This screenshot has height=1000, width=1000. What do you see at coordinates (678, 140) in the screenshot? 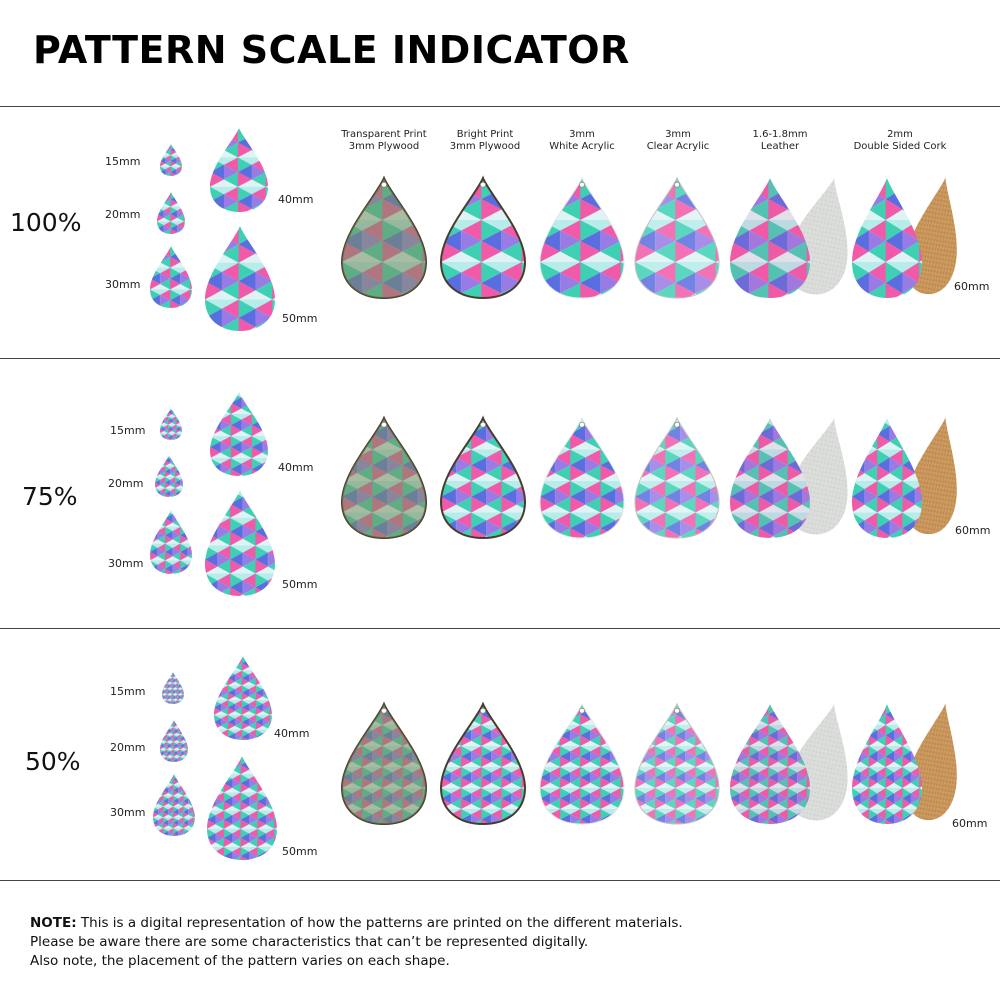
I see `material-label-clear-acrylic: 3mm Clear Acrylic` at bounding box center [678, 140].